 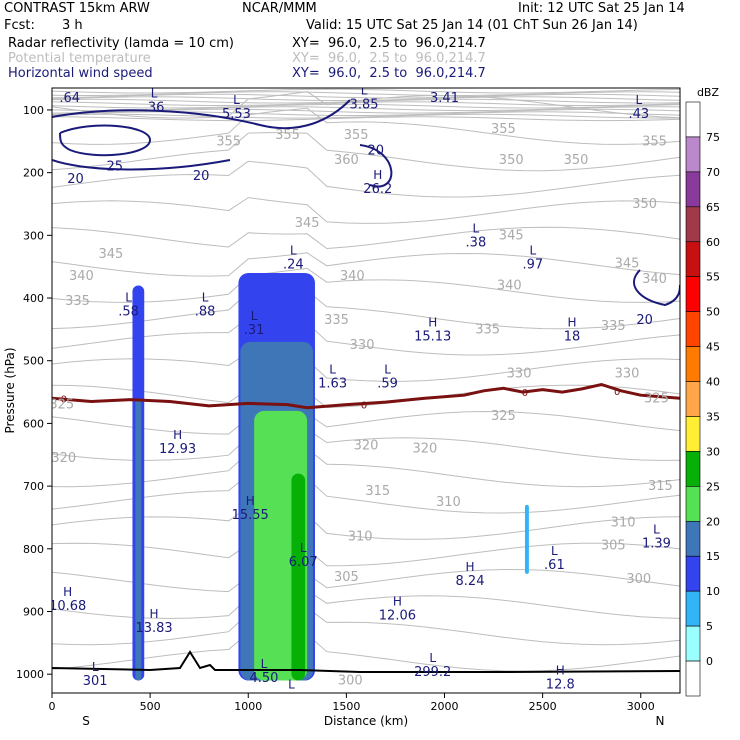 What do you see at coordinates (33, 235) in the screenshot?
I see `y-tick-label: 300` at bounding box center [33, 235].